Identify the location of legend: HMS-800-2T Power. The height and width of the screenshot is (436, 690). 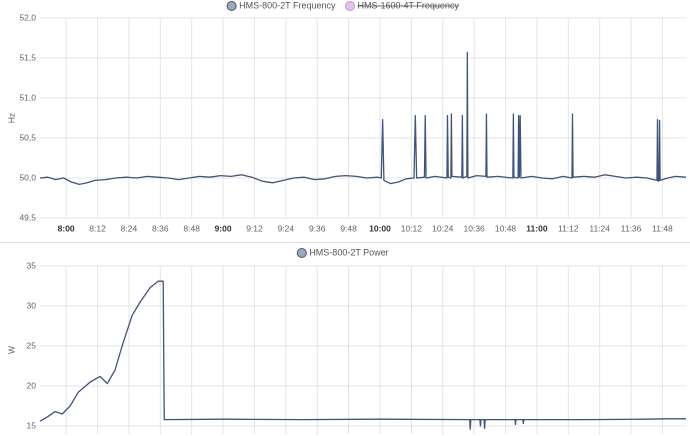
(342, 252).